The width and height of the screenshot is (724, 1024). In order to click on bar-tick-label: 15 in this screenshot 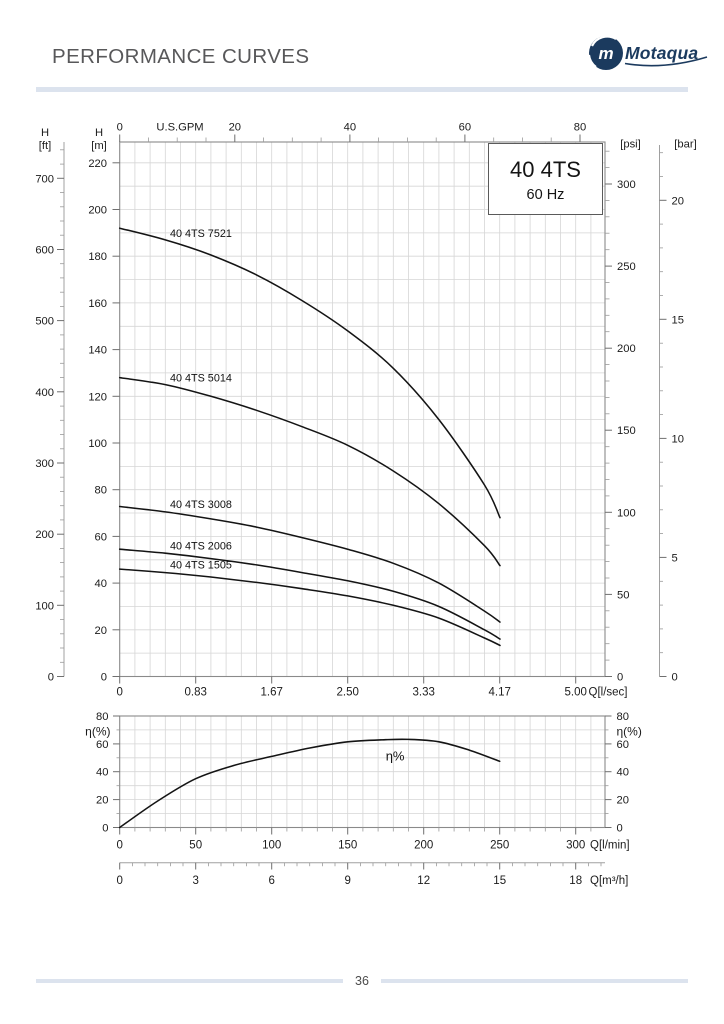, I will do `click(678, 320)`.